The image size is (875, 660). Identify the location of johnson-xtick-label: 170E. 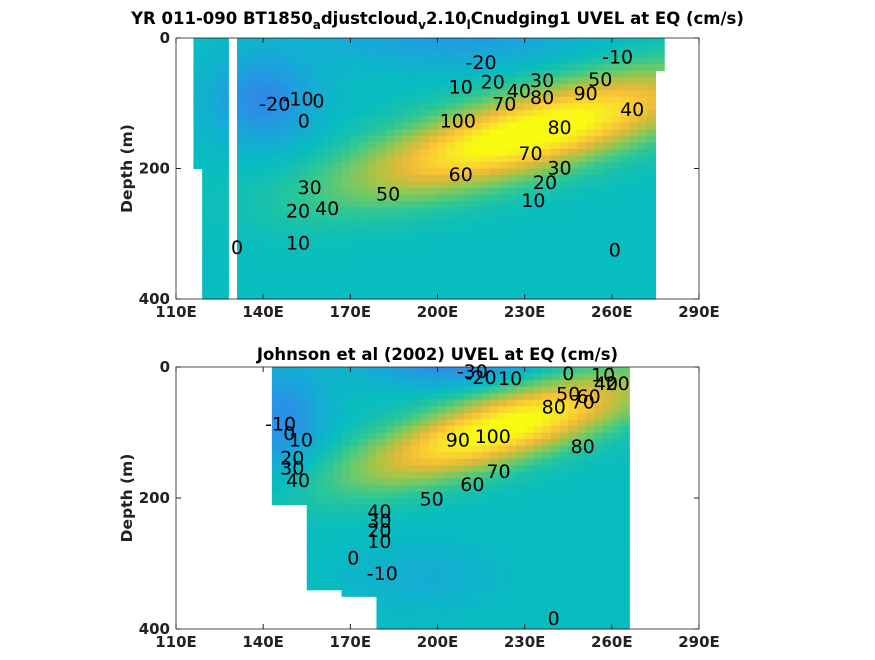
(351, 642).